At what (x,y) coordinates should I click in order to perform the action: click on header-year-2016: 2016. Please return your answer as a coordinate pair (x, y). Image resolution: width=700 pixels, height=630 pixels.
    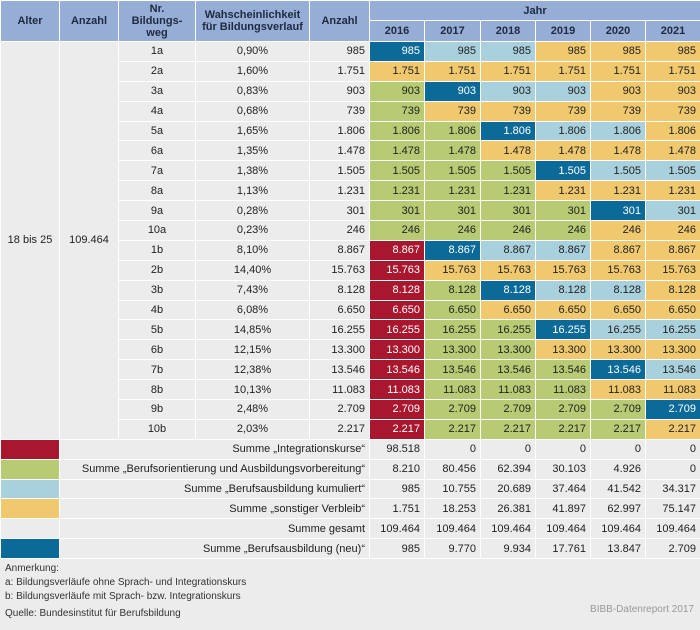
    Looking at the image, I should click on (397, 31).